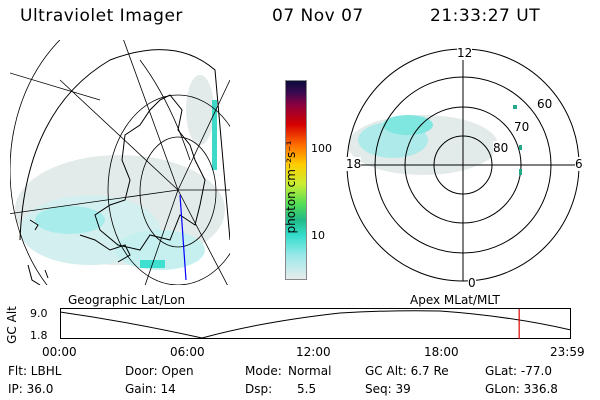 The height and width of the screenshot is (400, 600). I want to click on altitude-tick-1.8: 1.8, so click(39, 335).